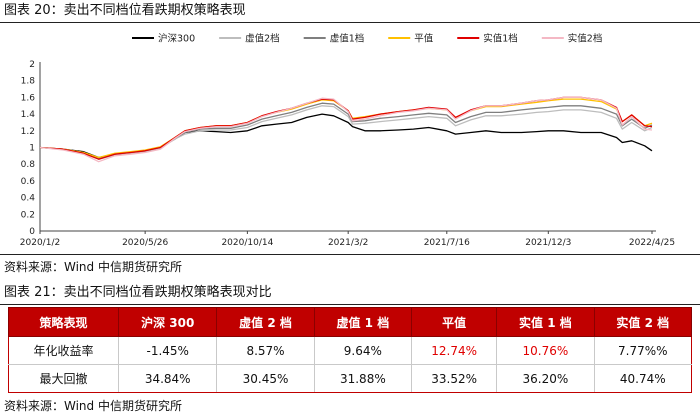  Describe the element at coordinates (643, 350) in the screenshot. I see `table-cell: 7.77%%` at that location.